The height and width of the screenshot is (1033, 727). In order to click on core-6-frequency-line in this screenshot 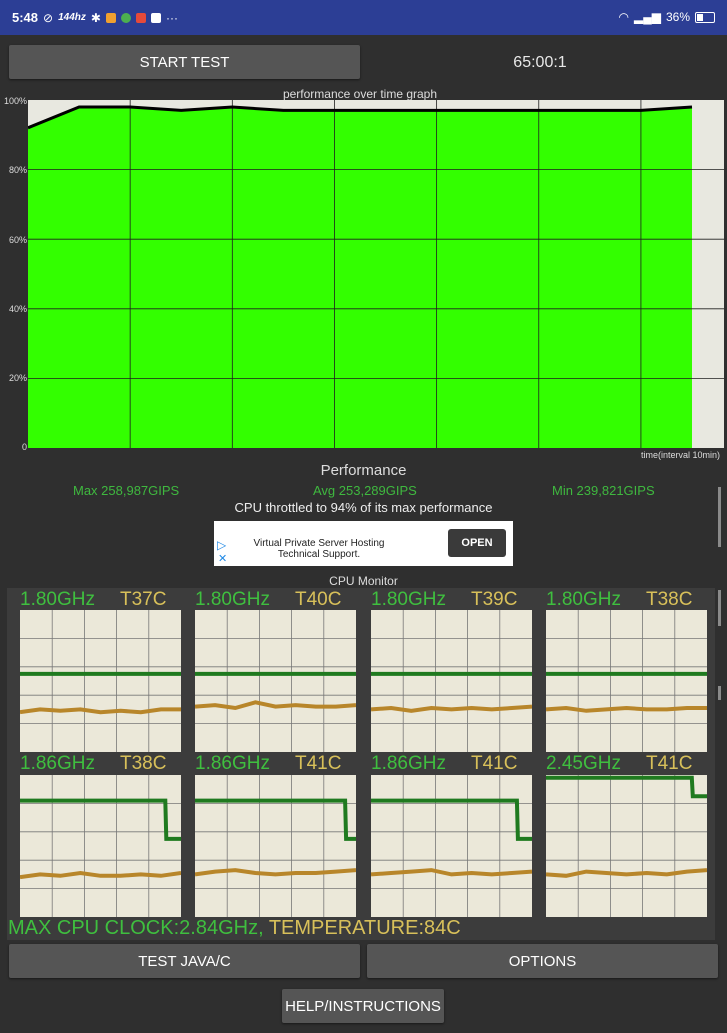, I will do `click(275, 819)`.